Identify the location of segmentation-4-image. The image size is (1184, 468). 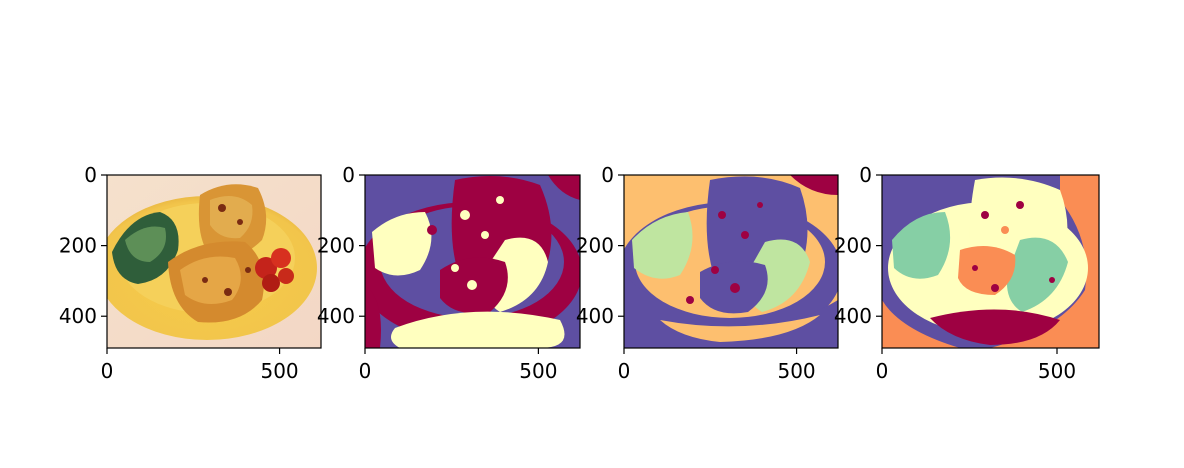
(731, 261).